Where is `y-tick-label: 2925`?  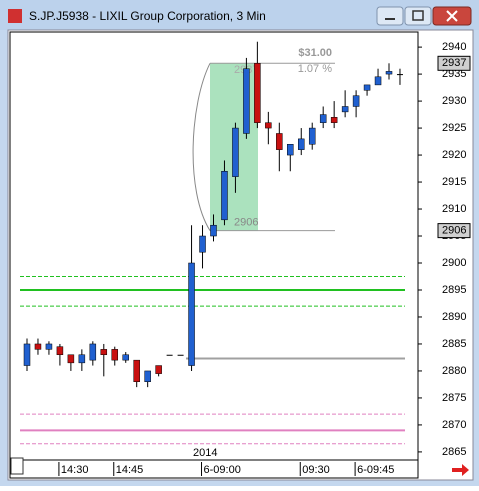 y-tick-label: 2925 is located at coordinates (454, 128).